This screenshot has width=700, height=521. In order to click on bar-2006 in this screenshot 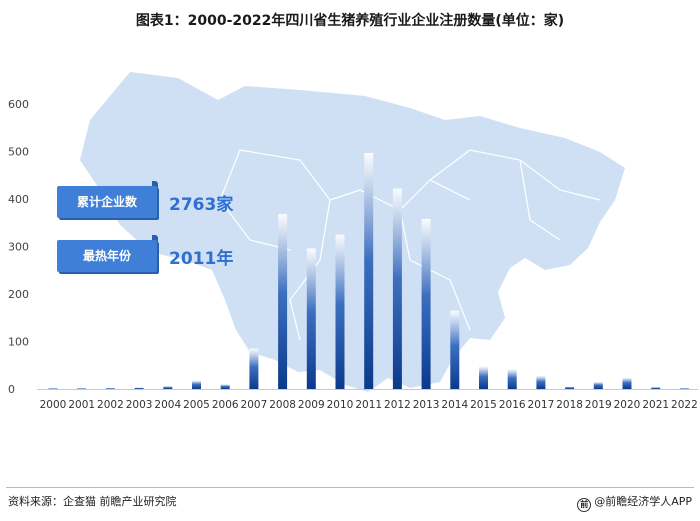, I will do `click(225, 386)`.